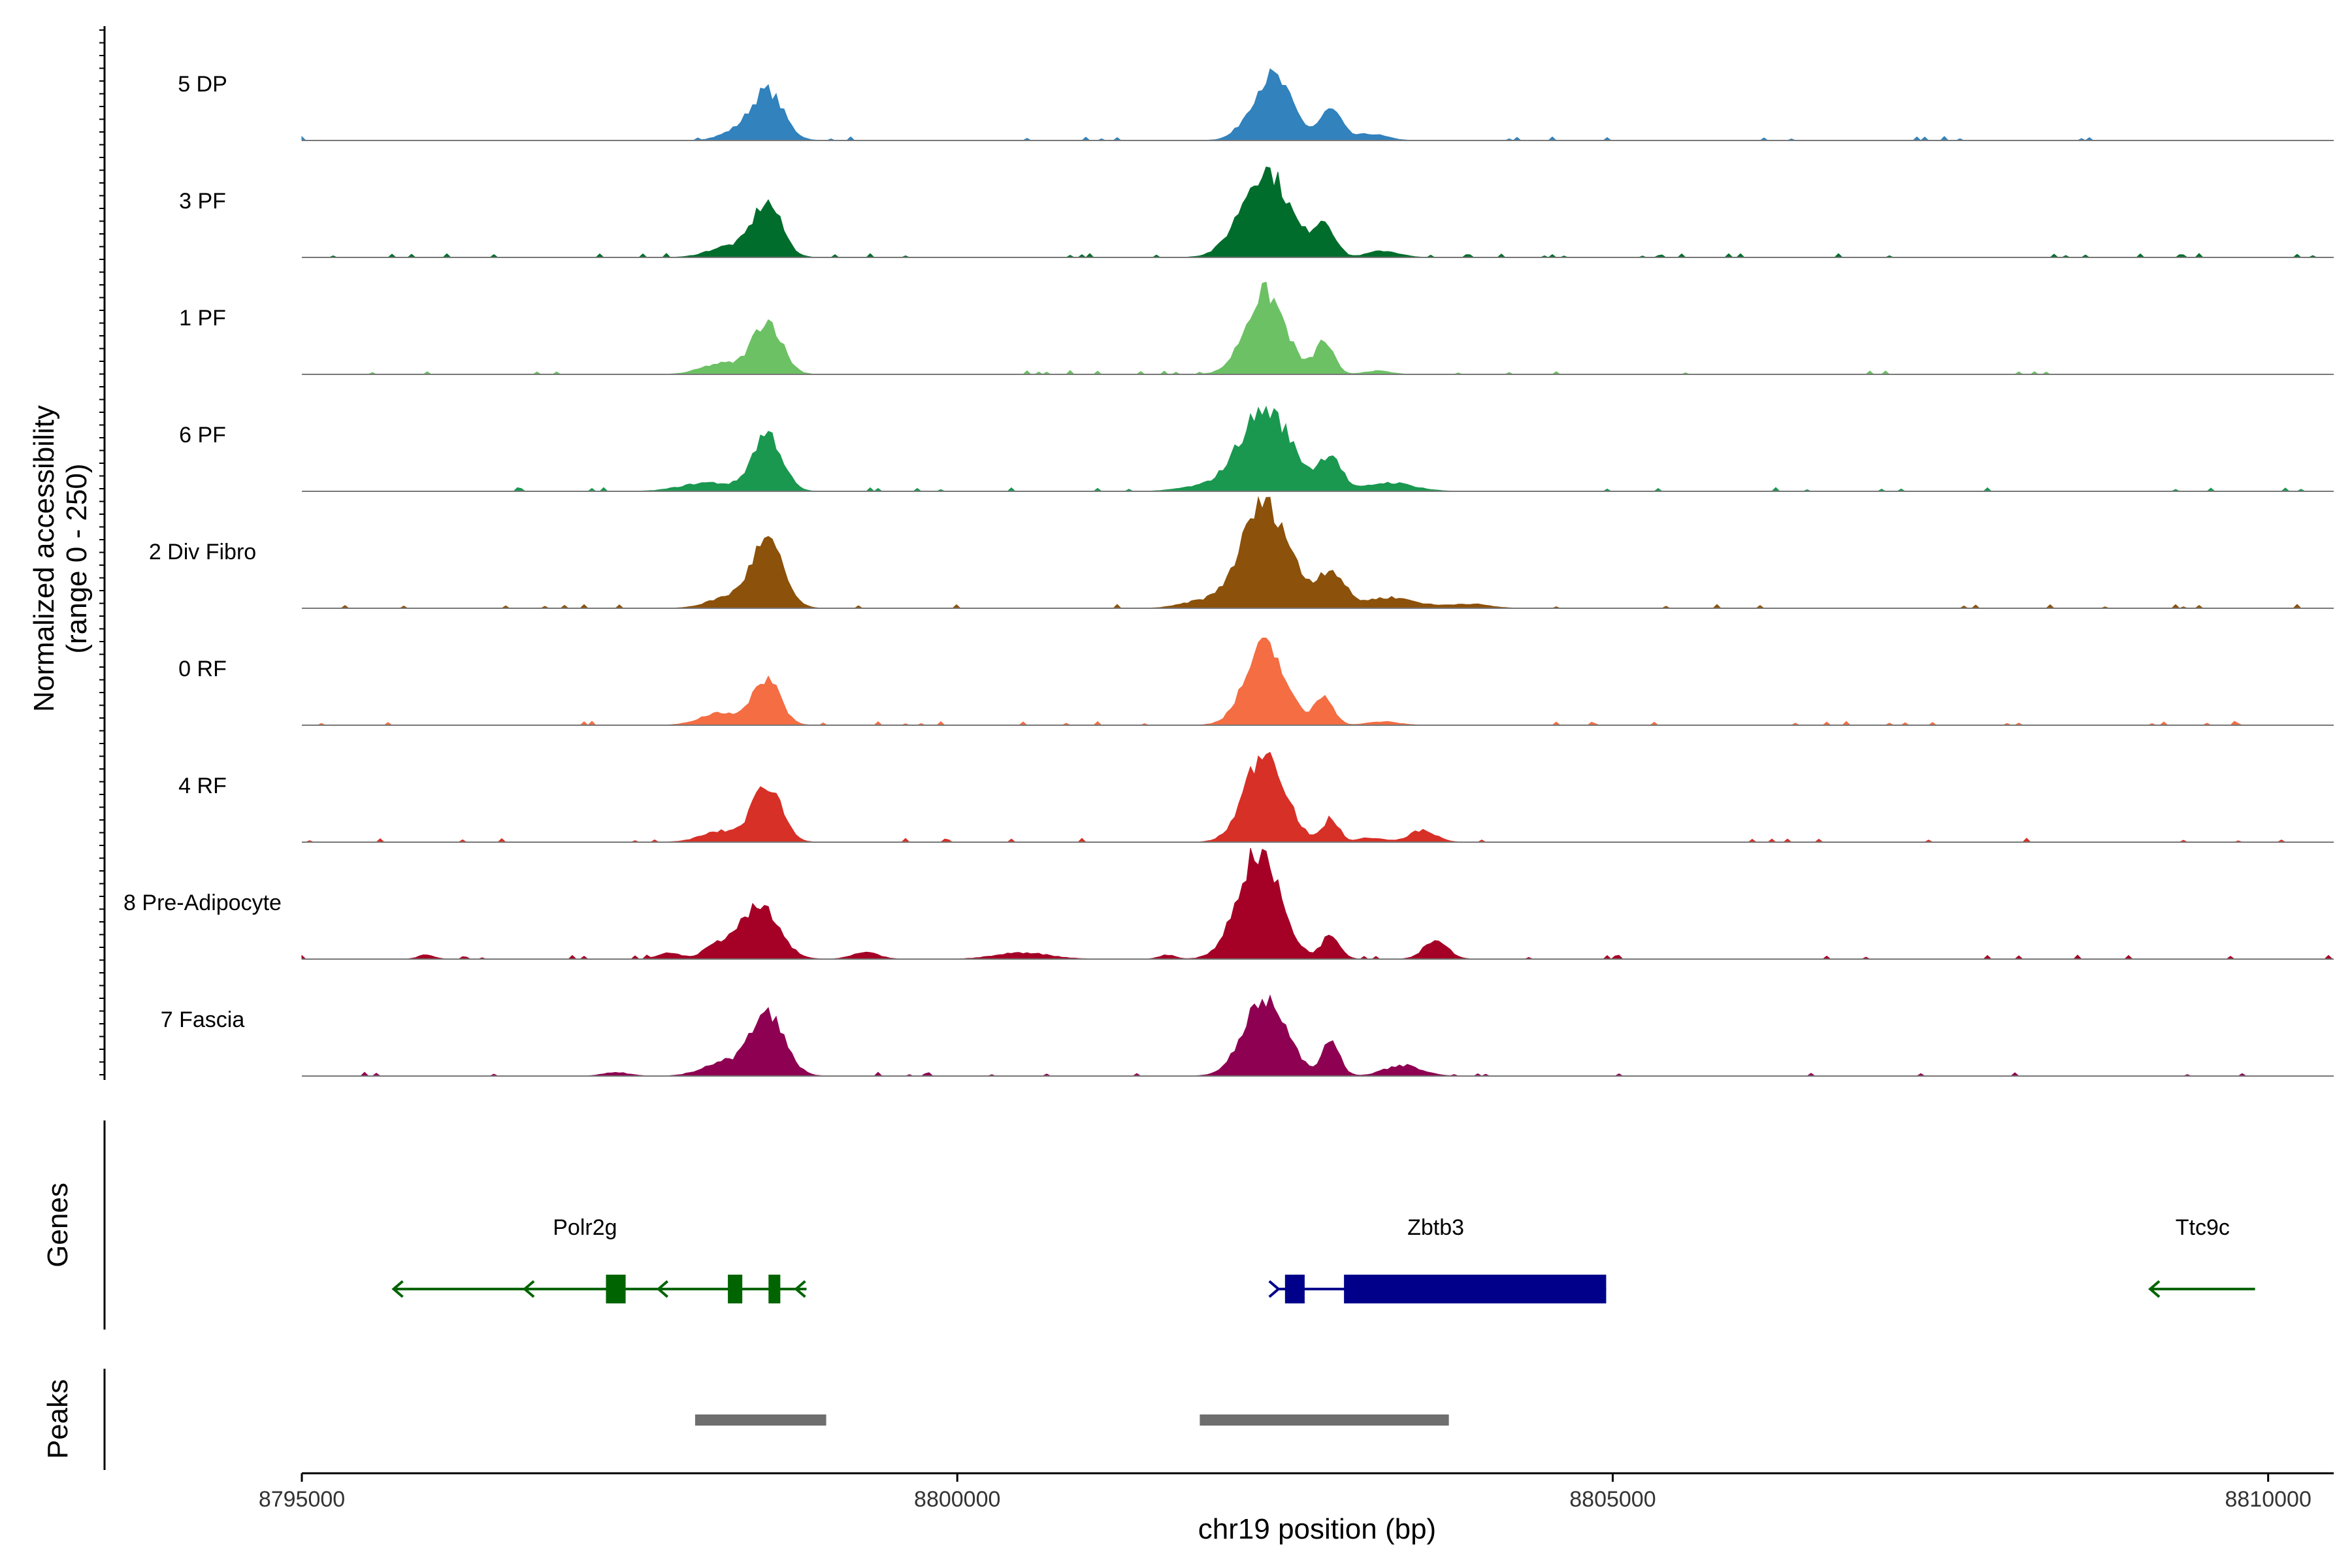 The width and height of the screenshot is (2352, 1568). I want to click on coverage-track: 2 Div Fibro, so click(1241, 552).